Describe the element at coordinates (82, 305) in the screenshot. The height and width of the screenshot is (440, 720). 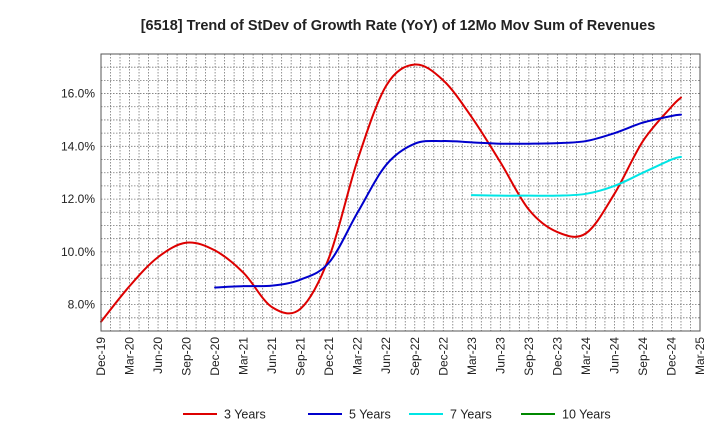
I see `y-tick-label: 8.0%` at that location.